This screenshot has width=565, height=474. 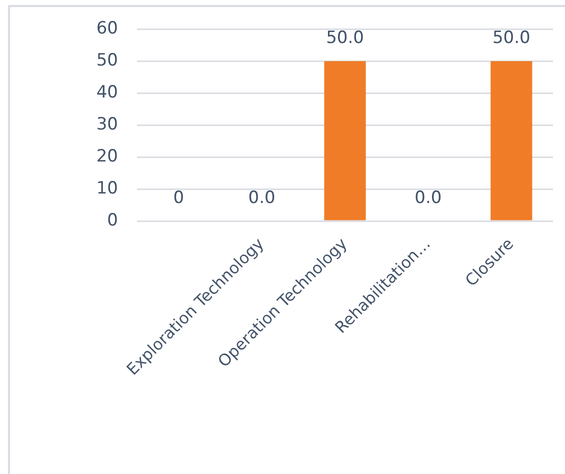 What do you see at coordinates (107, 60) in the screenshot?
I see `y-tick-label: 50` at bounding box center [107, 60].